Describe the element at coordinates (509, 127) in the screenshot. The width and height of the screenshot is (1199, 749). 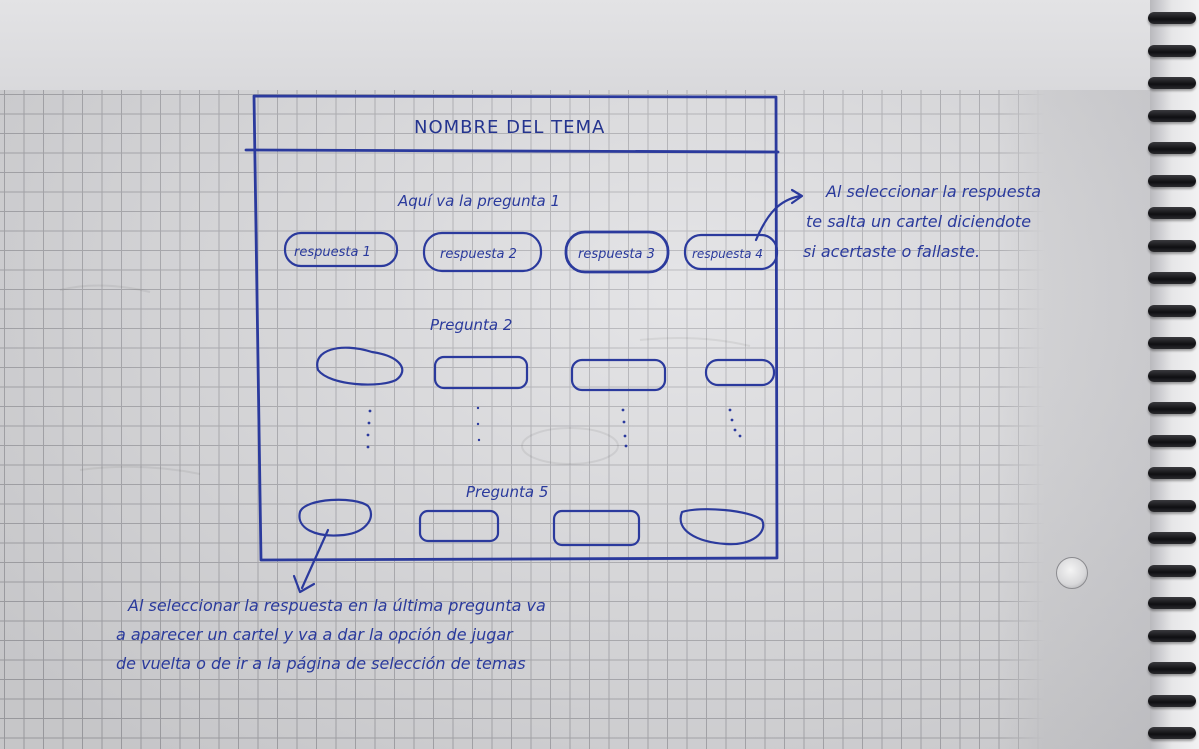
I see `header-title: NOMBRE DEL TEMA` at that location.